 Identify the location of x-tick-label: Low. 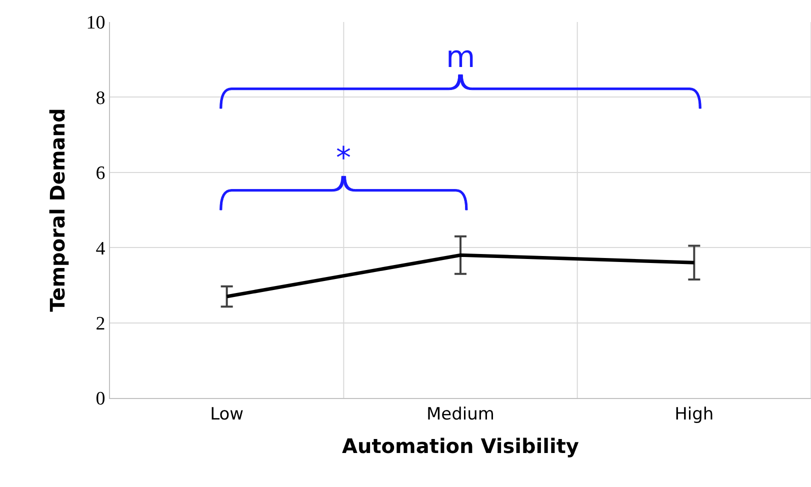
(227, 414).